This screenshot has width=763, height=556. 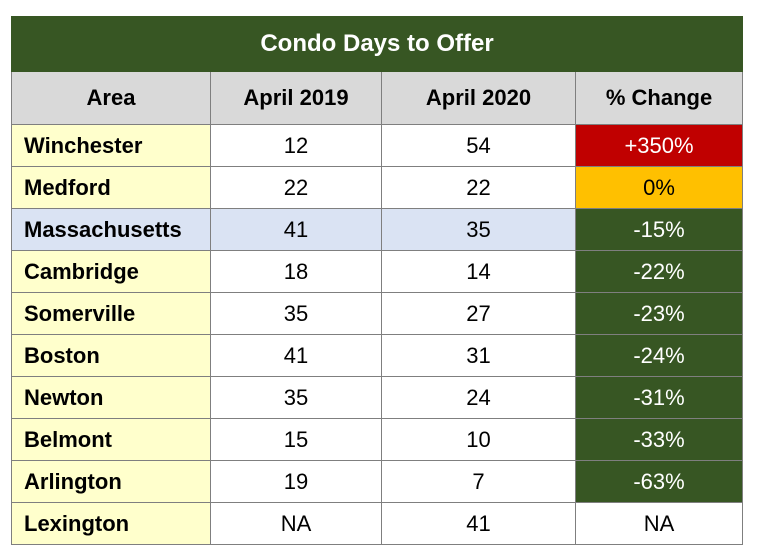 I want to click on april-2019-cell: 18, so click(x=296, y=271).